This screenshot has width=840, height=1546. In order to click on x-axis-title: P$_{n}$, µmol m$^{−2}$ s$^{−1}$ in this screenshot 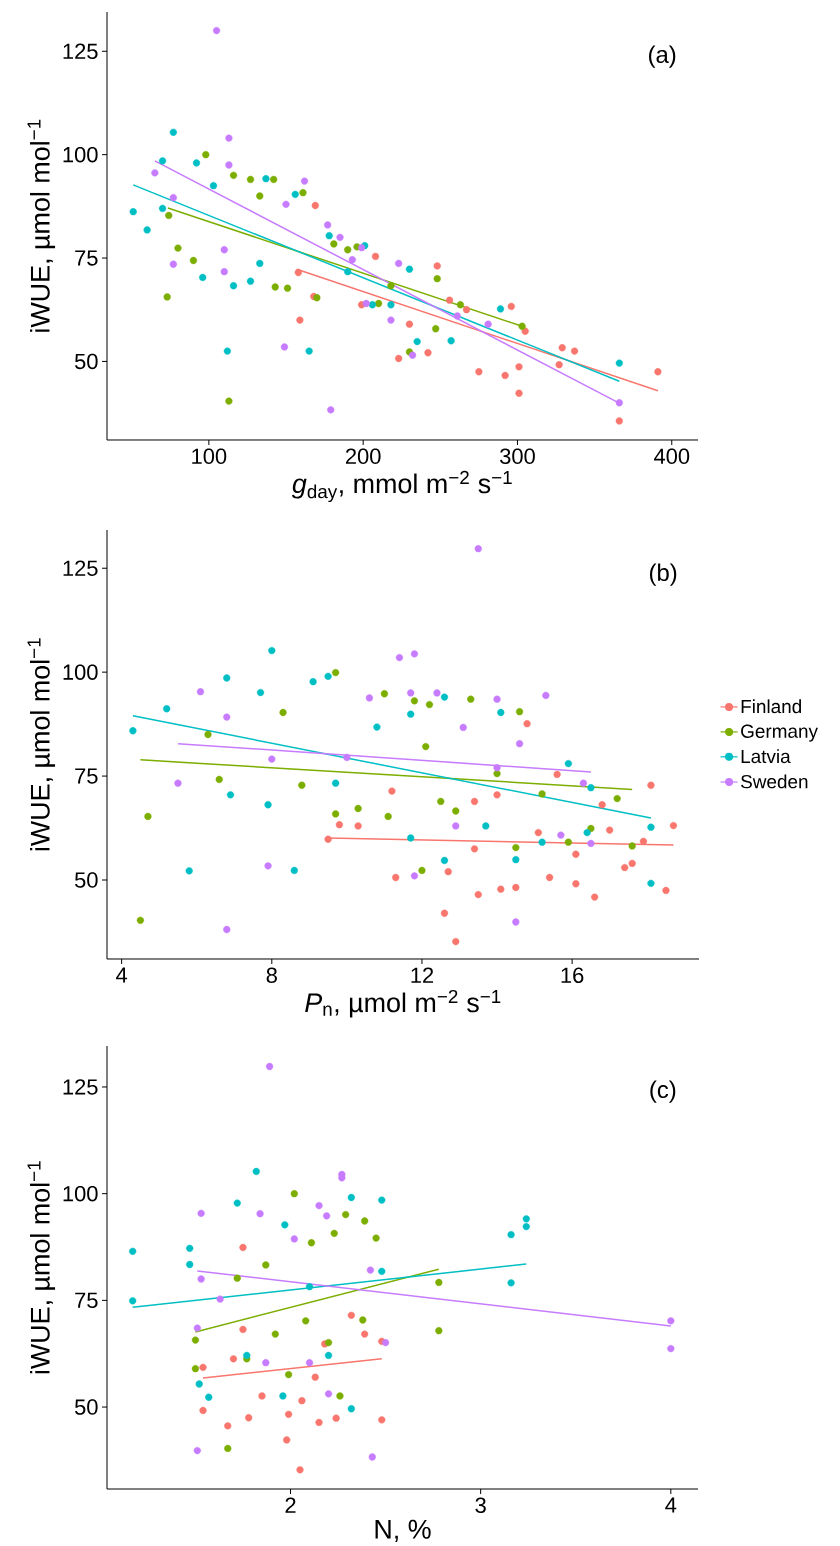, I will do `click(403, 1003)`.